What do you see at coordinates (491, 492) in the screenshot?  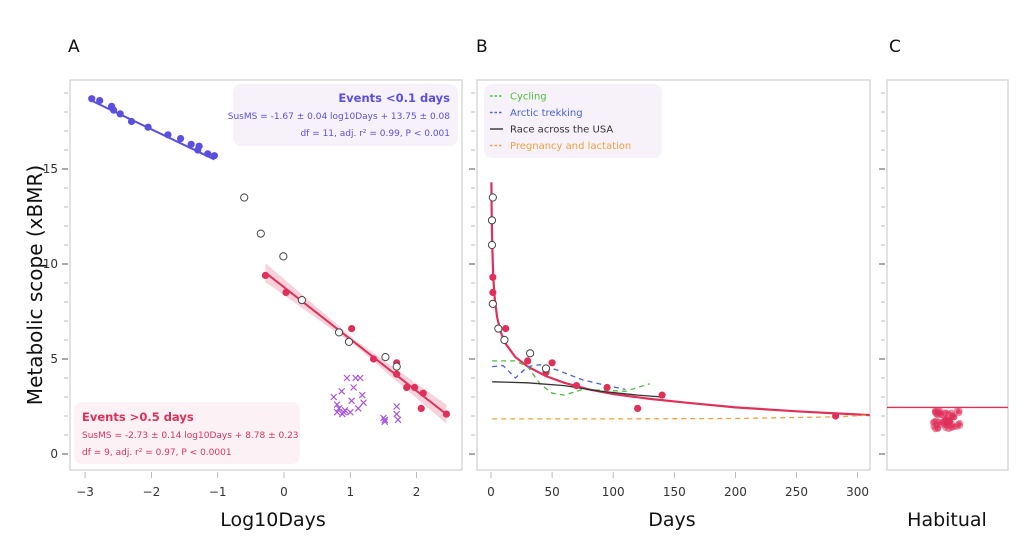 I see `x-tick-label-b: 0` at bounding box center [491, 492].